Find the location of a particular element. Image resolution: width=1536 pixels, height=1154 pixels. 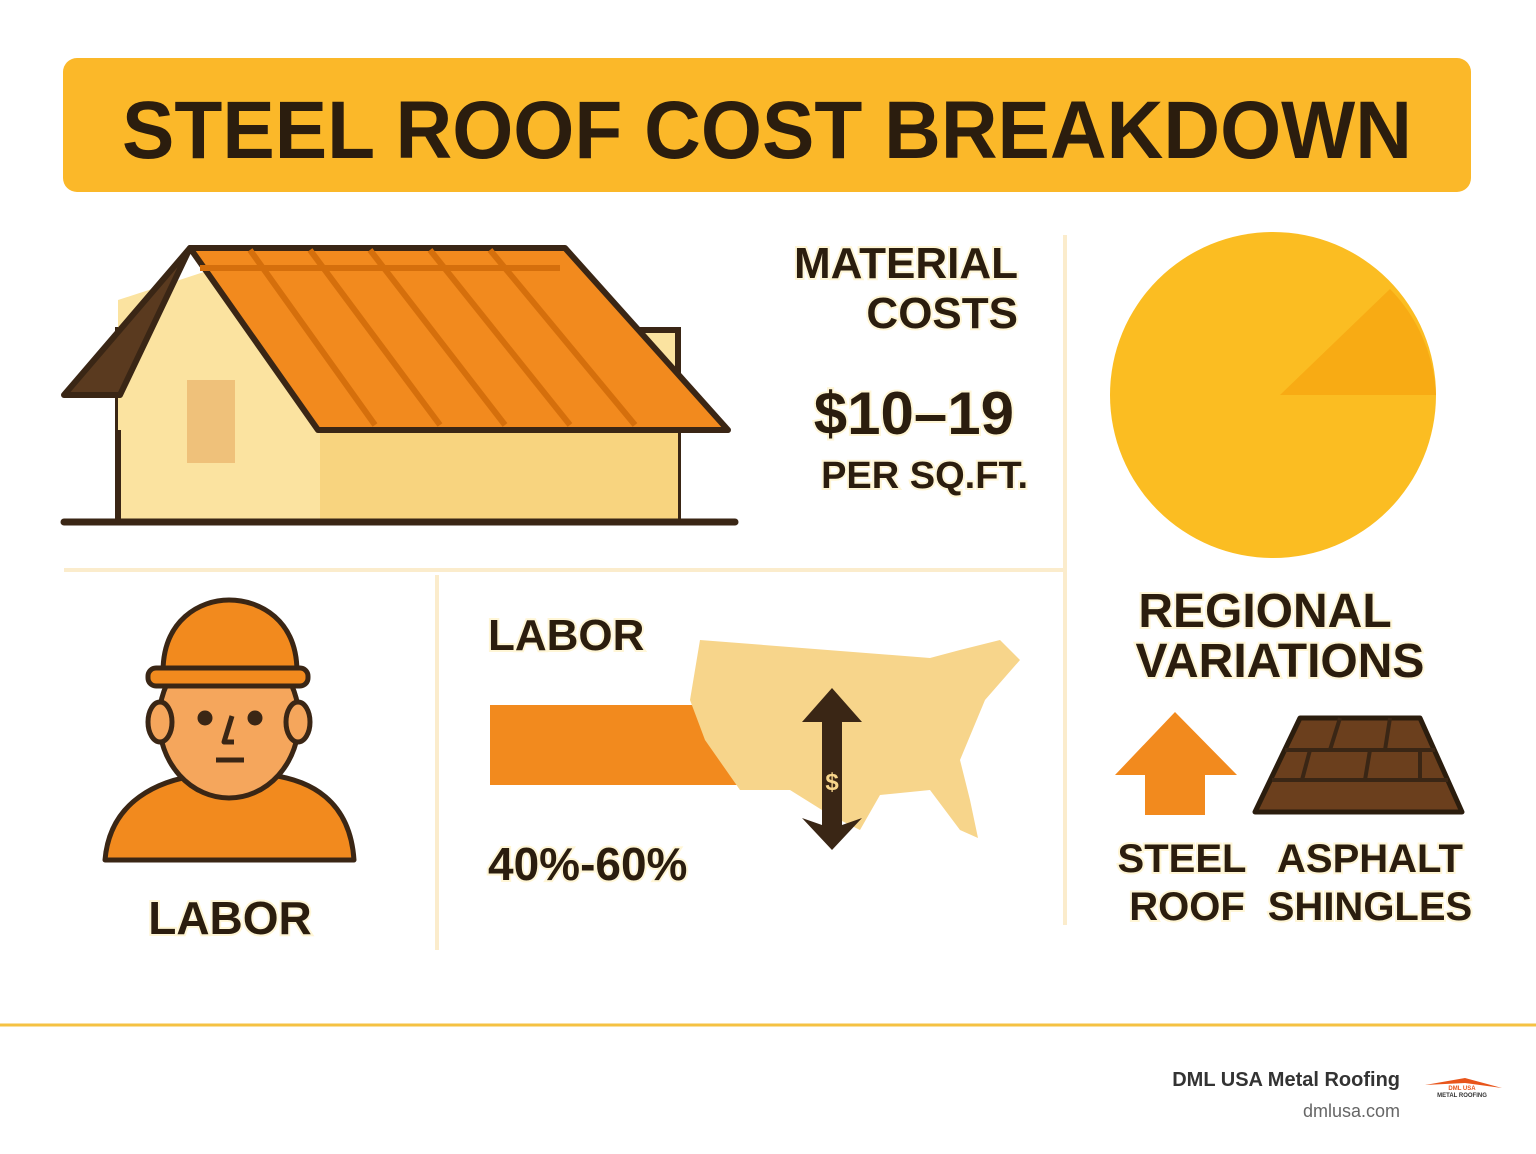

logo-text: DML USA is located at coordinates (1462, 1089).